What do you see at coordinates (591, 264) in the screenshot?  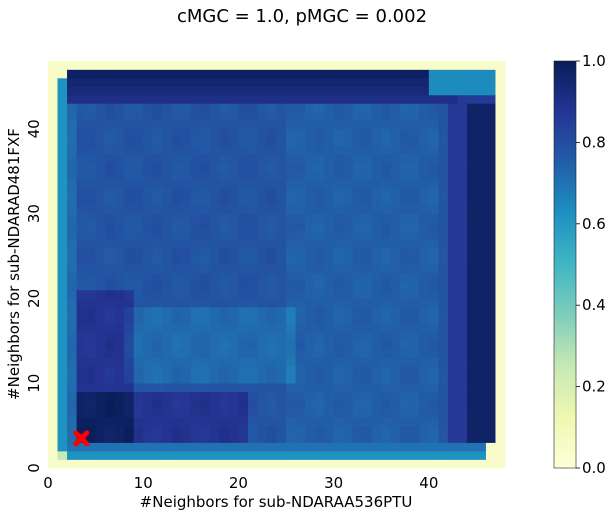 I see `colorbar-ticks: 0.00.20.40.60.81.0` at bounding box center [591, 264].